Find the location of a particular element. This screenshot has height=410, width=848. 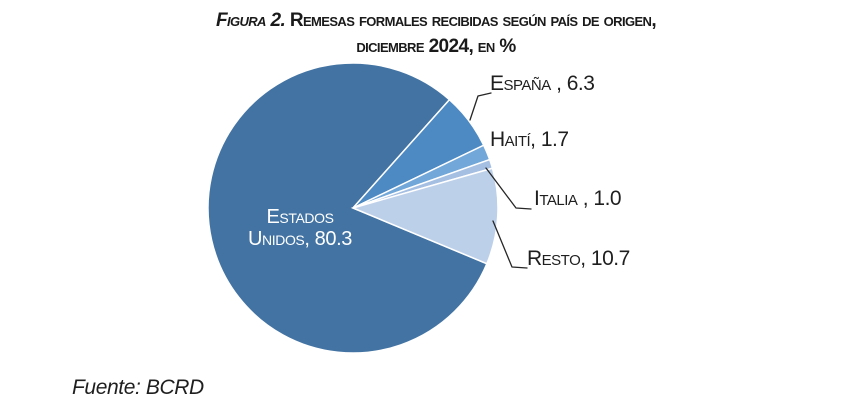

leader-line-resto is located at coordinates (510, 244).